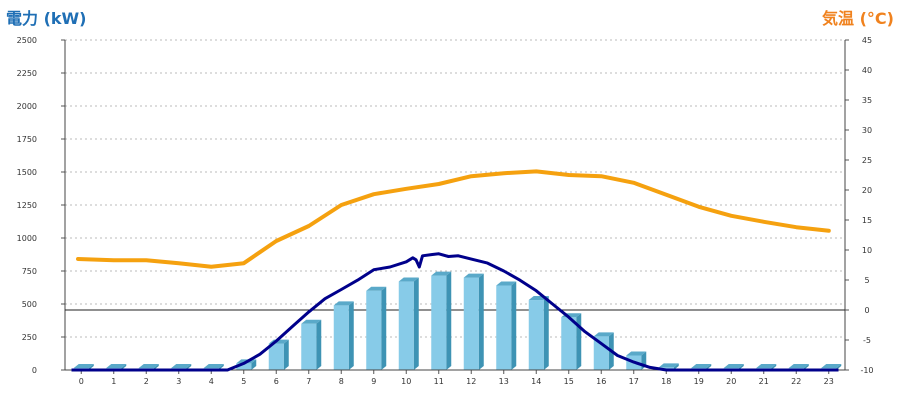 This screenshot has height=404, width=900. I want to click on x-tick-label-1: 1, so click(113, 381).